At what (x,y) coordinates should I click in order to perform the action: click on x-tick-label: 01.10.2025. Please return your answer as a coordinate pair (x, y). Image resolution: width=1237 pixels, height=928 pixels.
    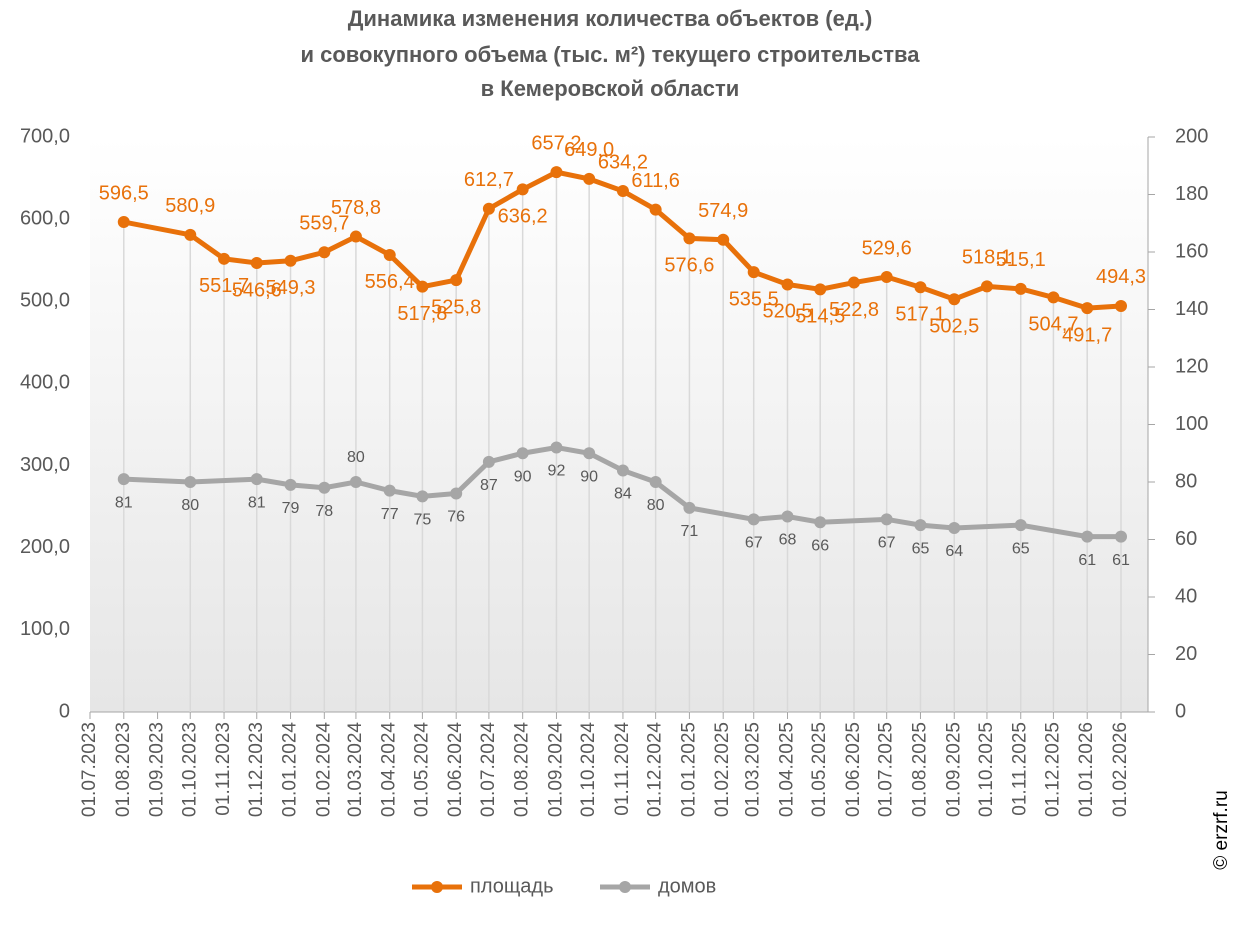
    Looking at the image, I should click on (986, 769).